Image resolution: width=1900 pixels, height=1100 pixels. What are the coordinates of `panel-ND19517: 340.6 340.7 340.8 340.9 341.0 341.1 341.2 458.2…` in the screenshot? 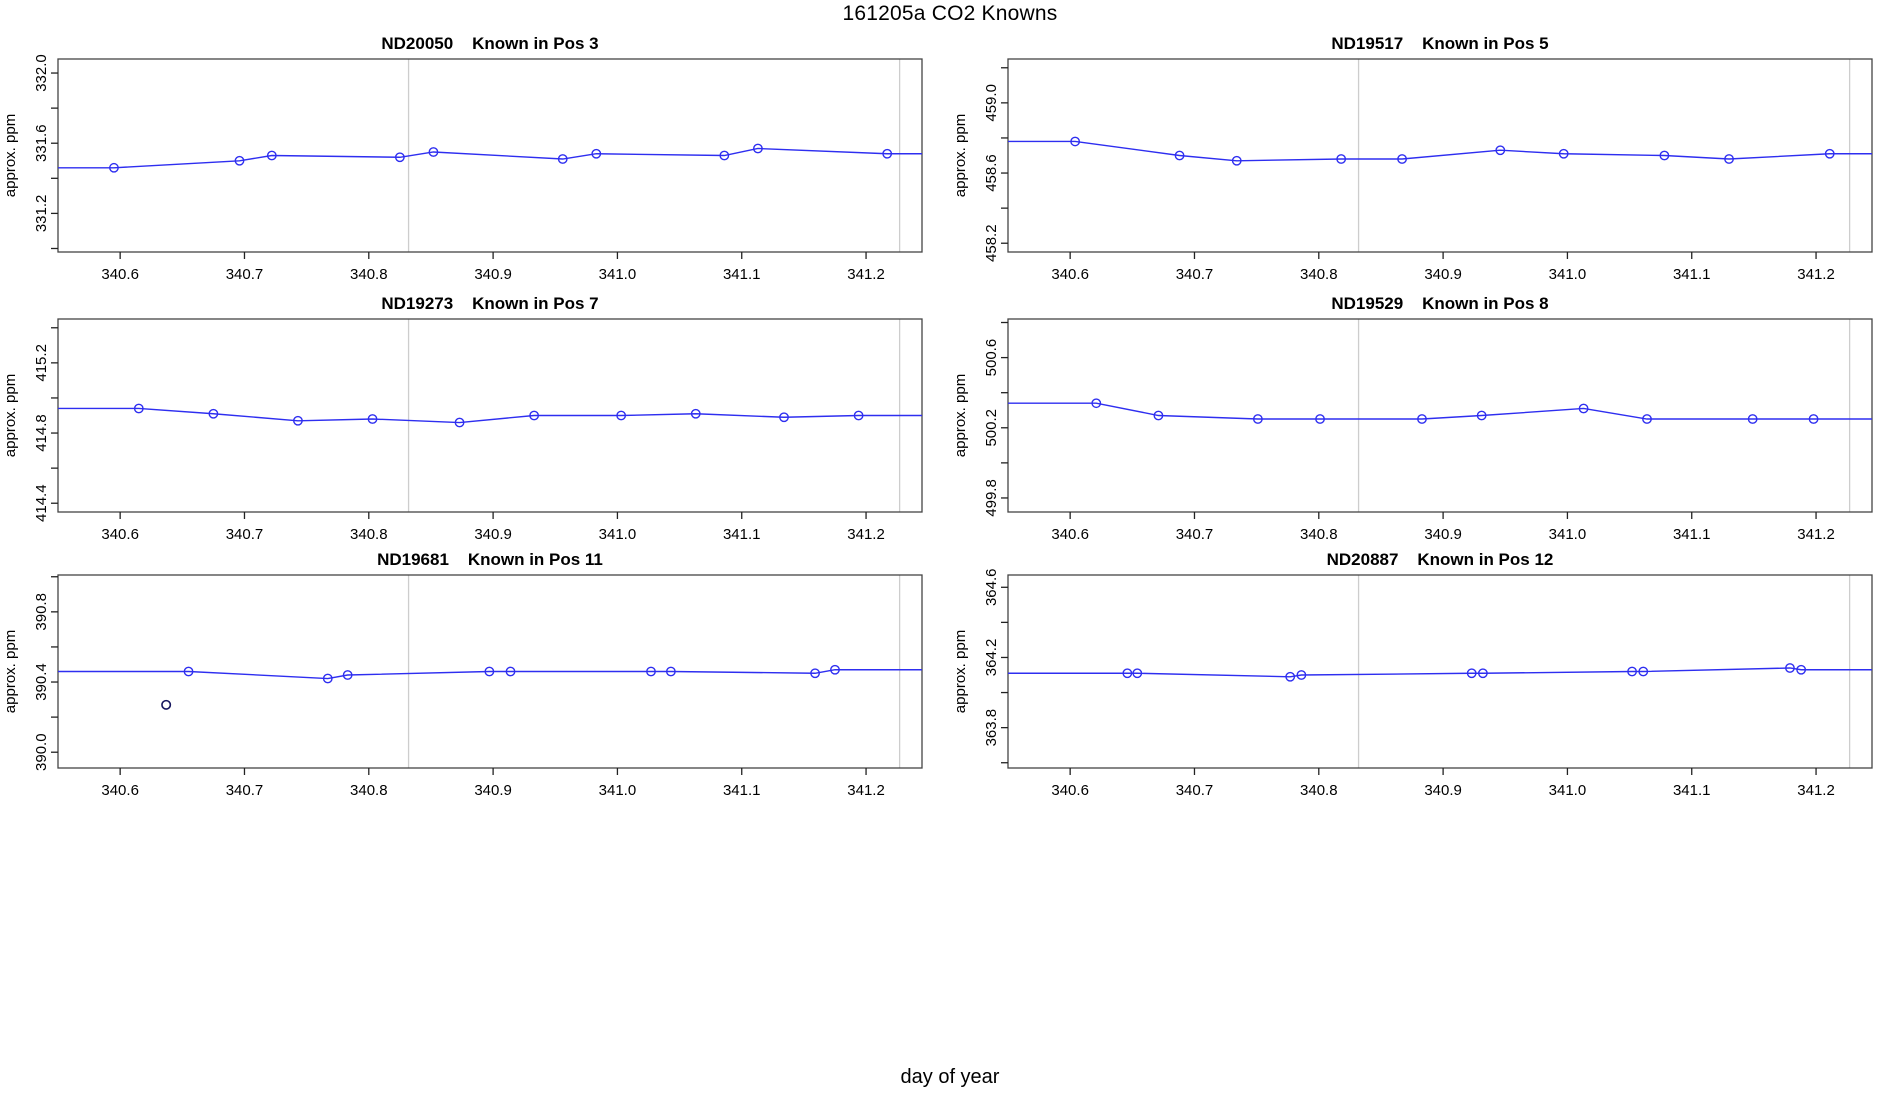 It's located at (1425, 161).